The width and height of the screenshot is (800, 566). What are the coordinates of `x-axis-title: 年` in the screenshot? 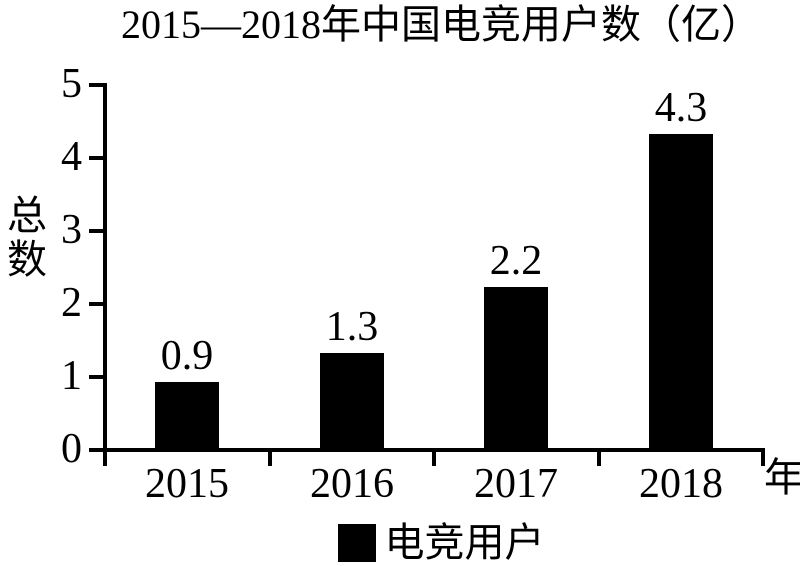 It's located at (782, 477).